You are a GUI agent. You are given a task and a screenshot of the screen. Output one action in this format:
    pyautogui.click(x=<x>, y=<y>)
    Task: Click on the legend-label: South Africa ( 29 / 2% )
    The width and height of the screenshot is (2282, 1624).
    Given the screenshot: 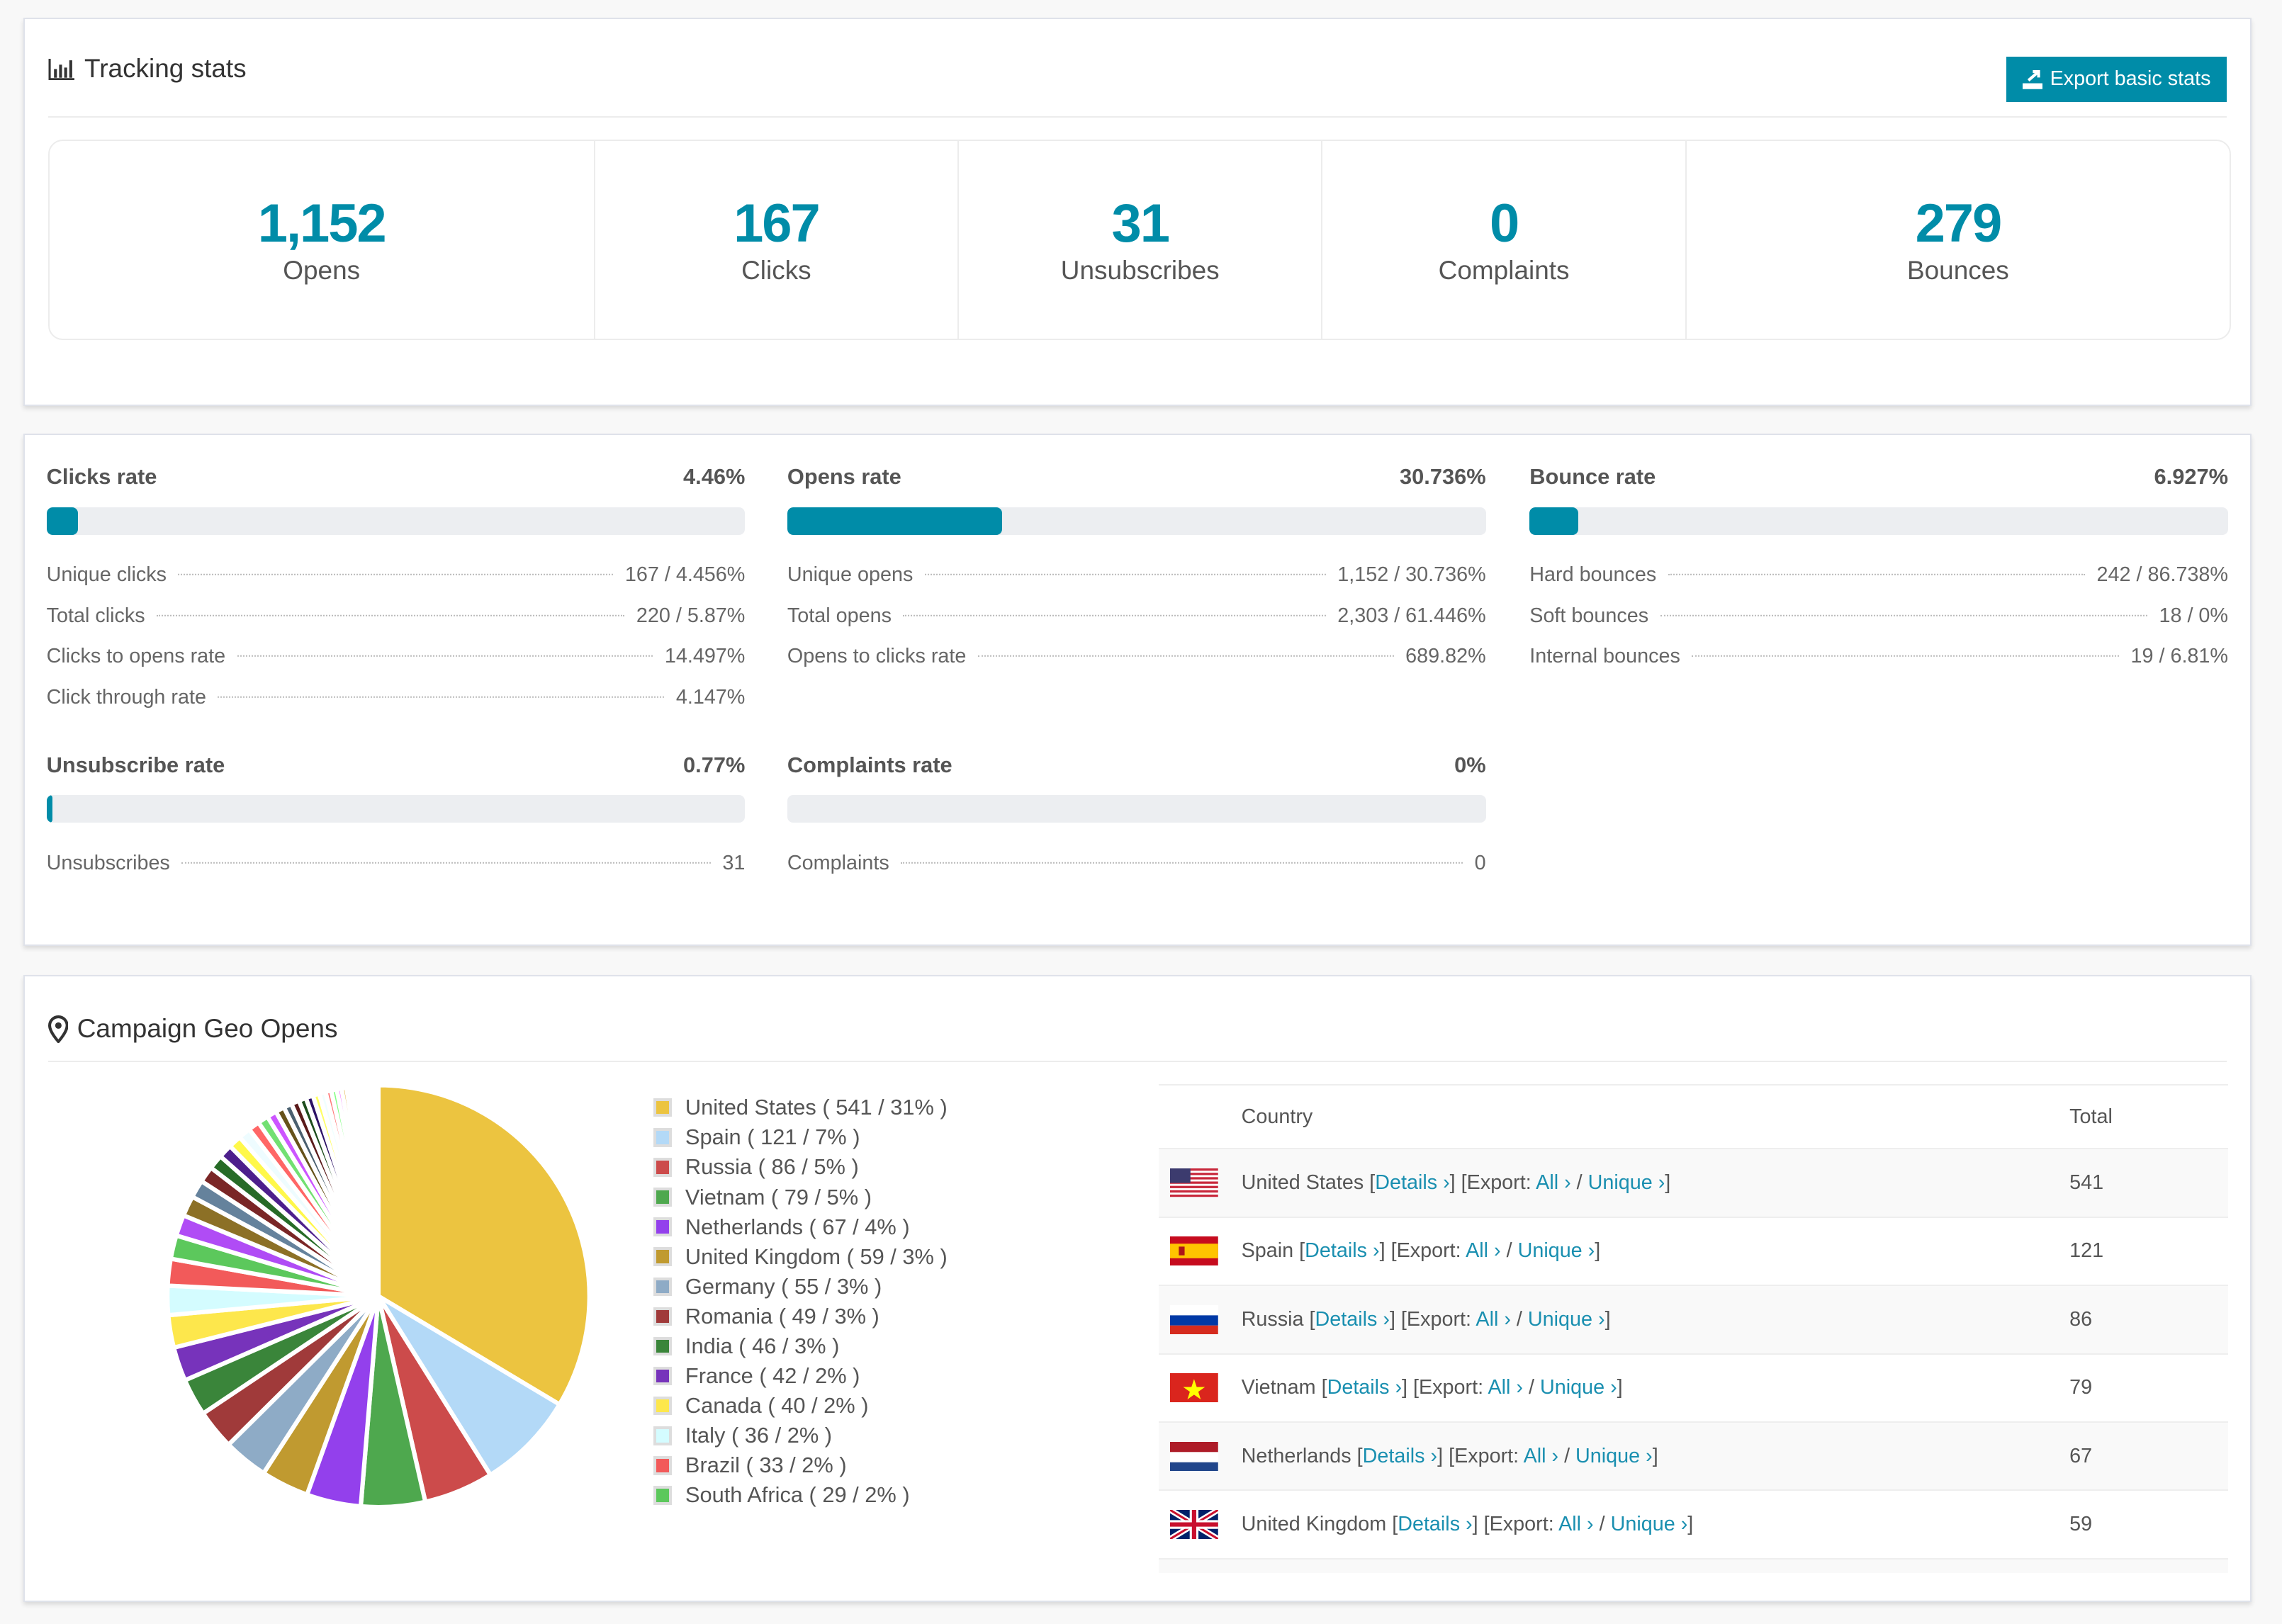 What is the action you would take?
    pyautogui.click(x=797, y=1495)
    